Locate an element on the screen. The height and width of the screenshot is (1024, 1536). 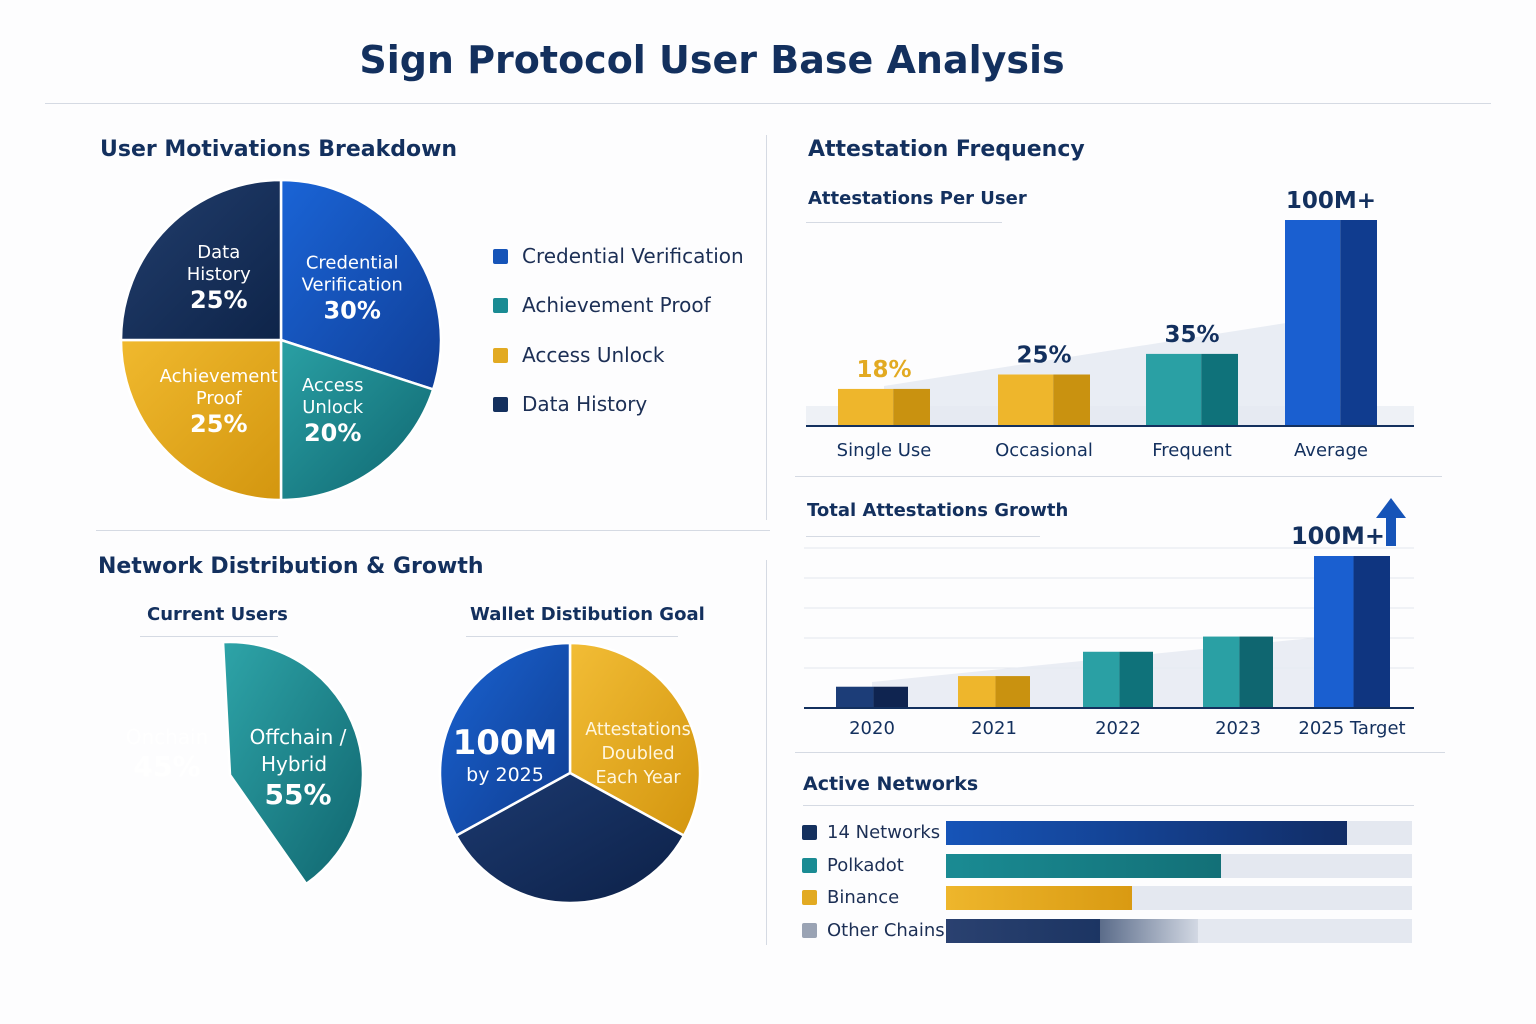
current-users-subtitle: Current Users is located at coordinates (217, 614).